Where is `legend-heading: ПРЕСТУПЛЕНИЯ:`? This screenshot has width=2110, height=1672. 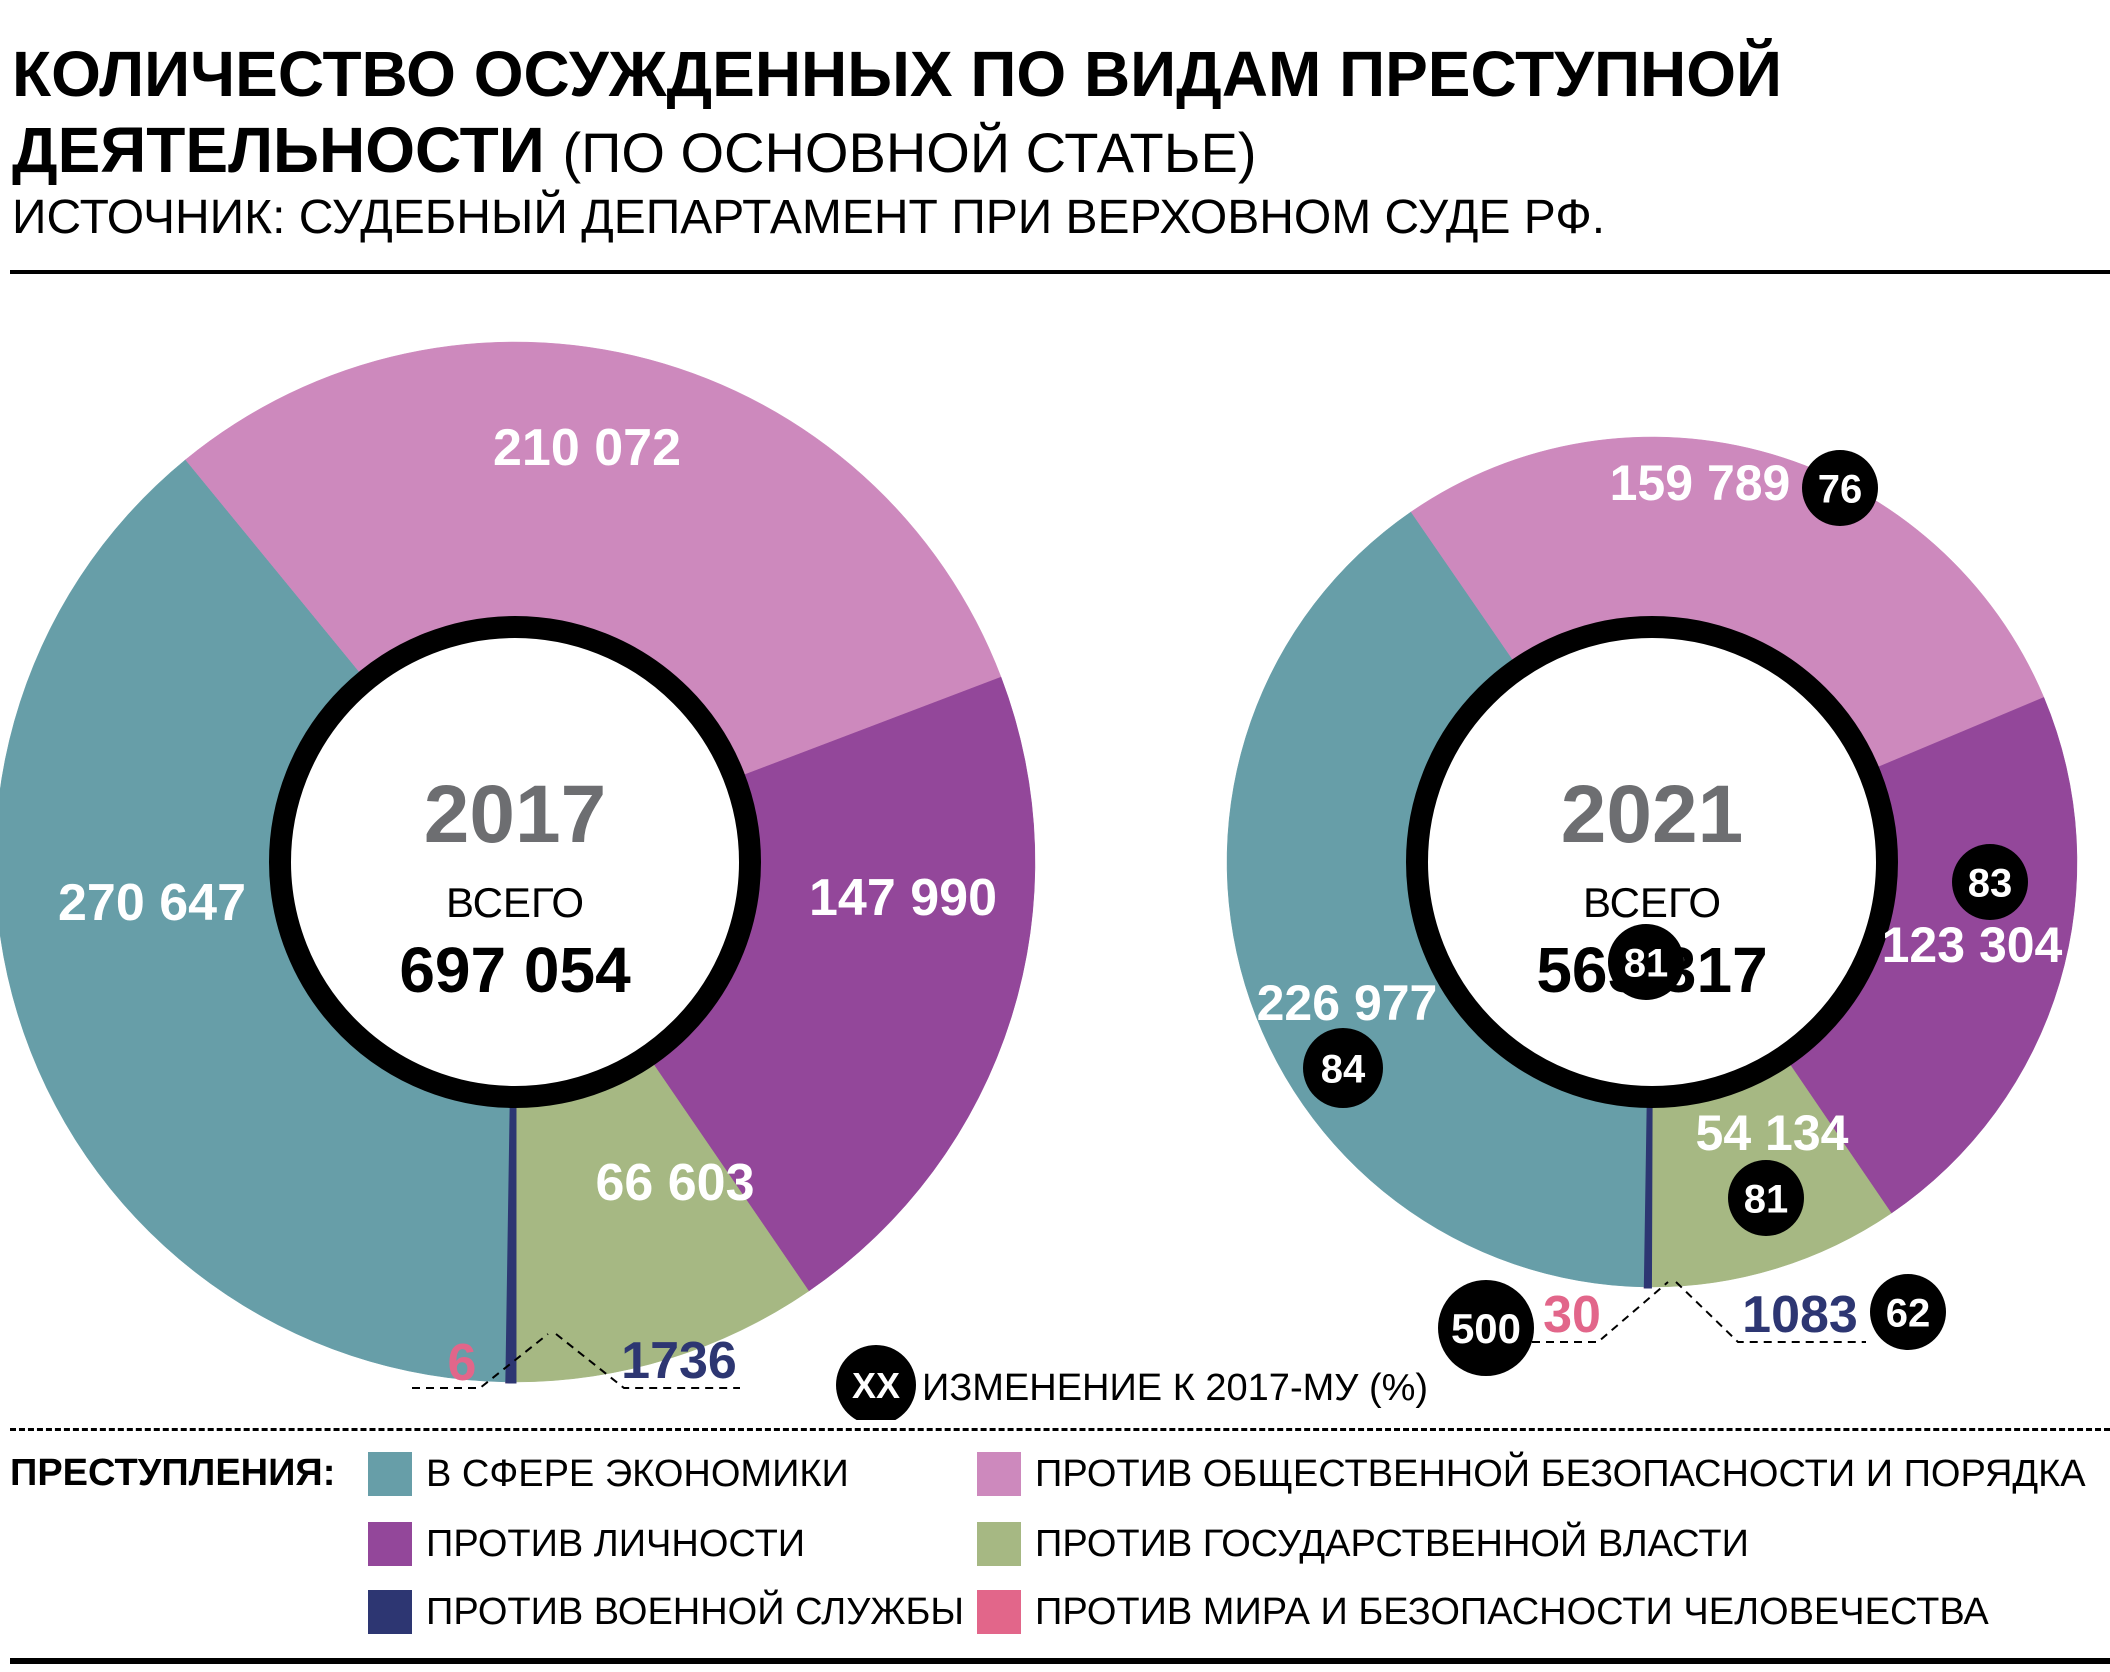
legend-heading: ПРЕСТУПЛЕНИЯ: is located at coordinates (173, 1473).